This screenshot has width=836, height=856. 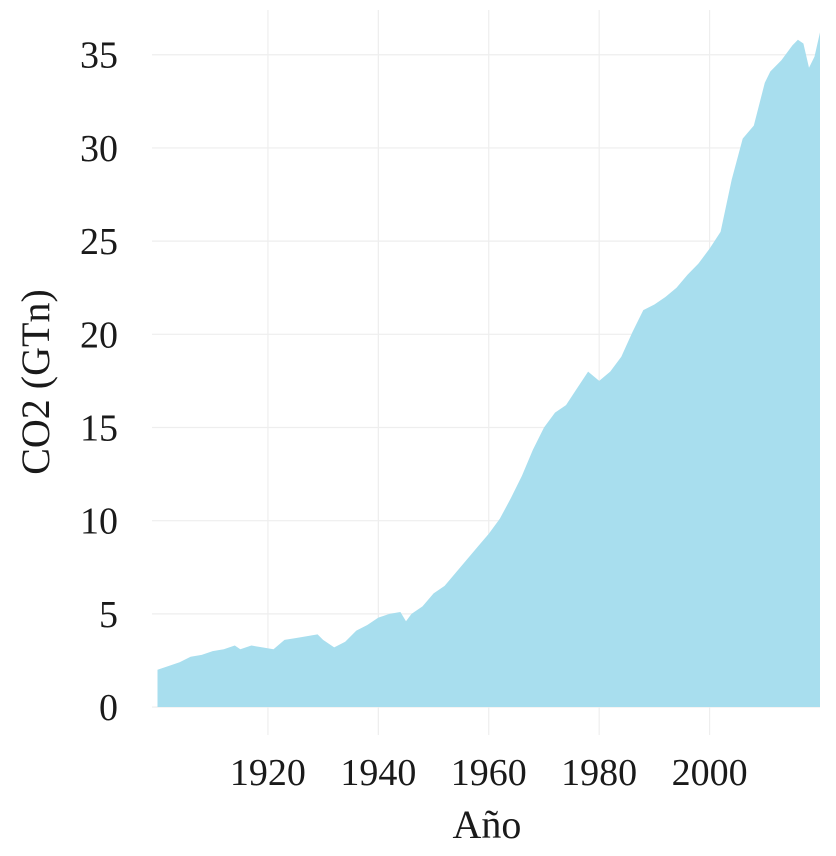 What do you see at coordinates (710, 773) in the screenshot?
I see `x-tick-label-2000: 2000` at bounding box center [710, 773].